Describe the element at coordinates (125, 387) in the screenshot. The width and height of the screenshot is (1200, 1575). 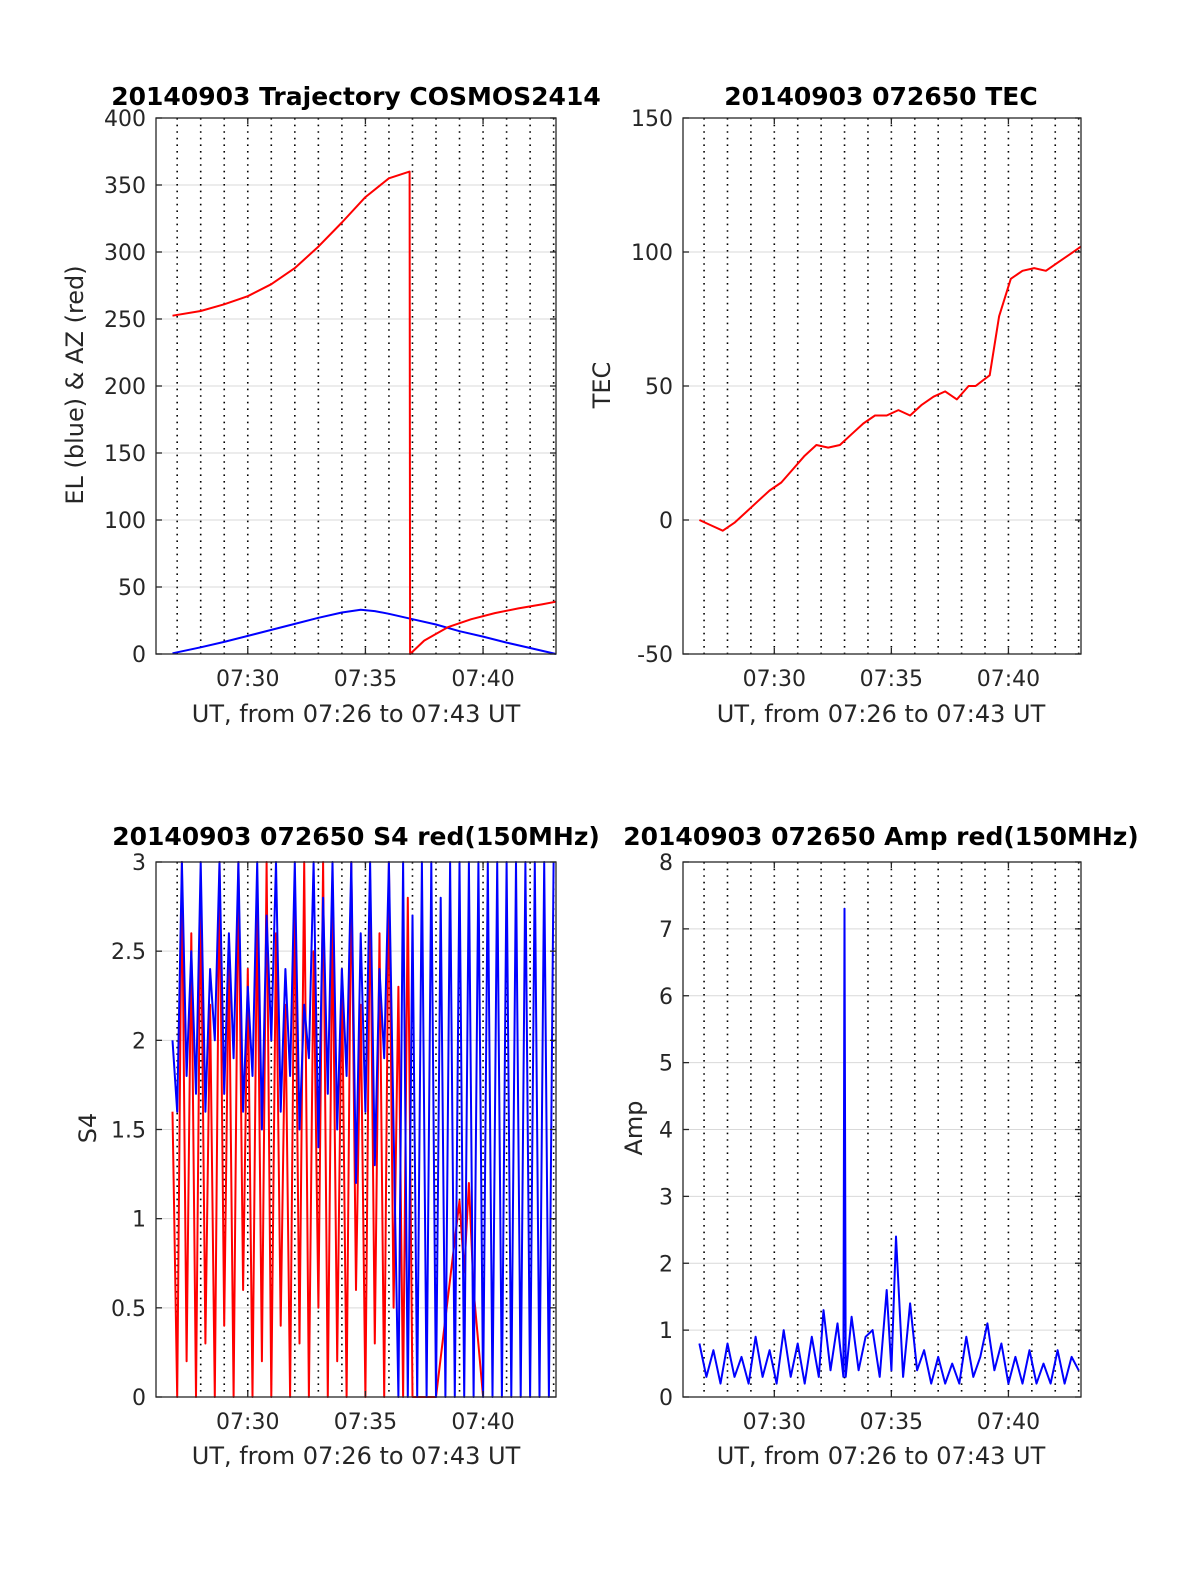
I see `ytick-label: 200` at that location.